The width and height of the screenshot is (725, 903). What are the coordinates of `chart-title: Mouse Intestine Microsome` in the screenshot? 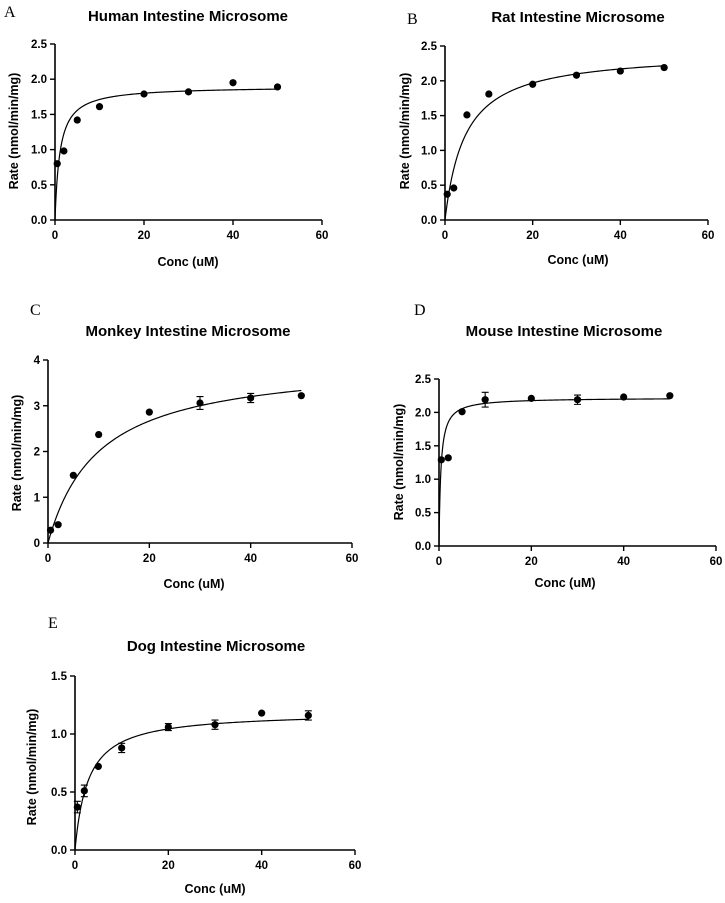 It's located at (564, 331).